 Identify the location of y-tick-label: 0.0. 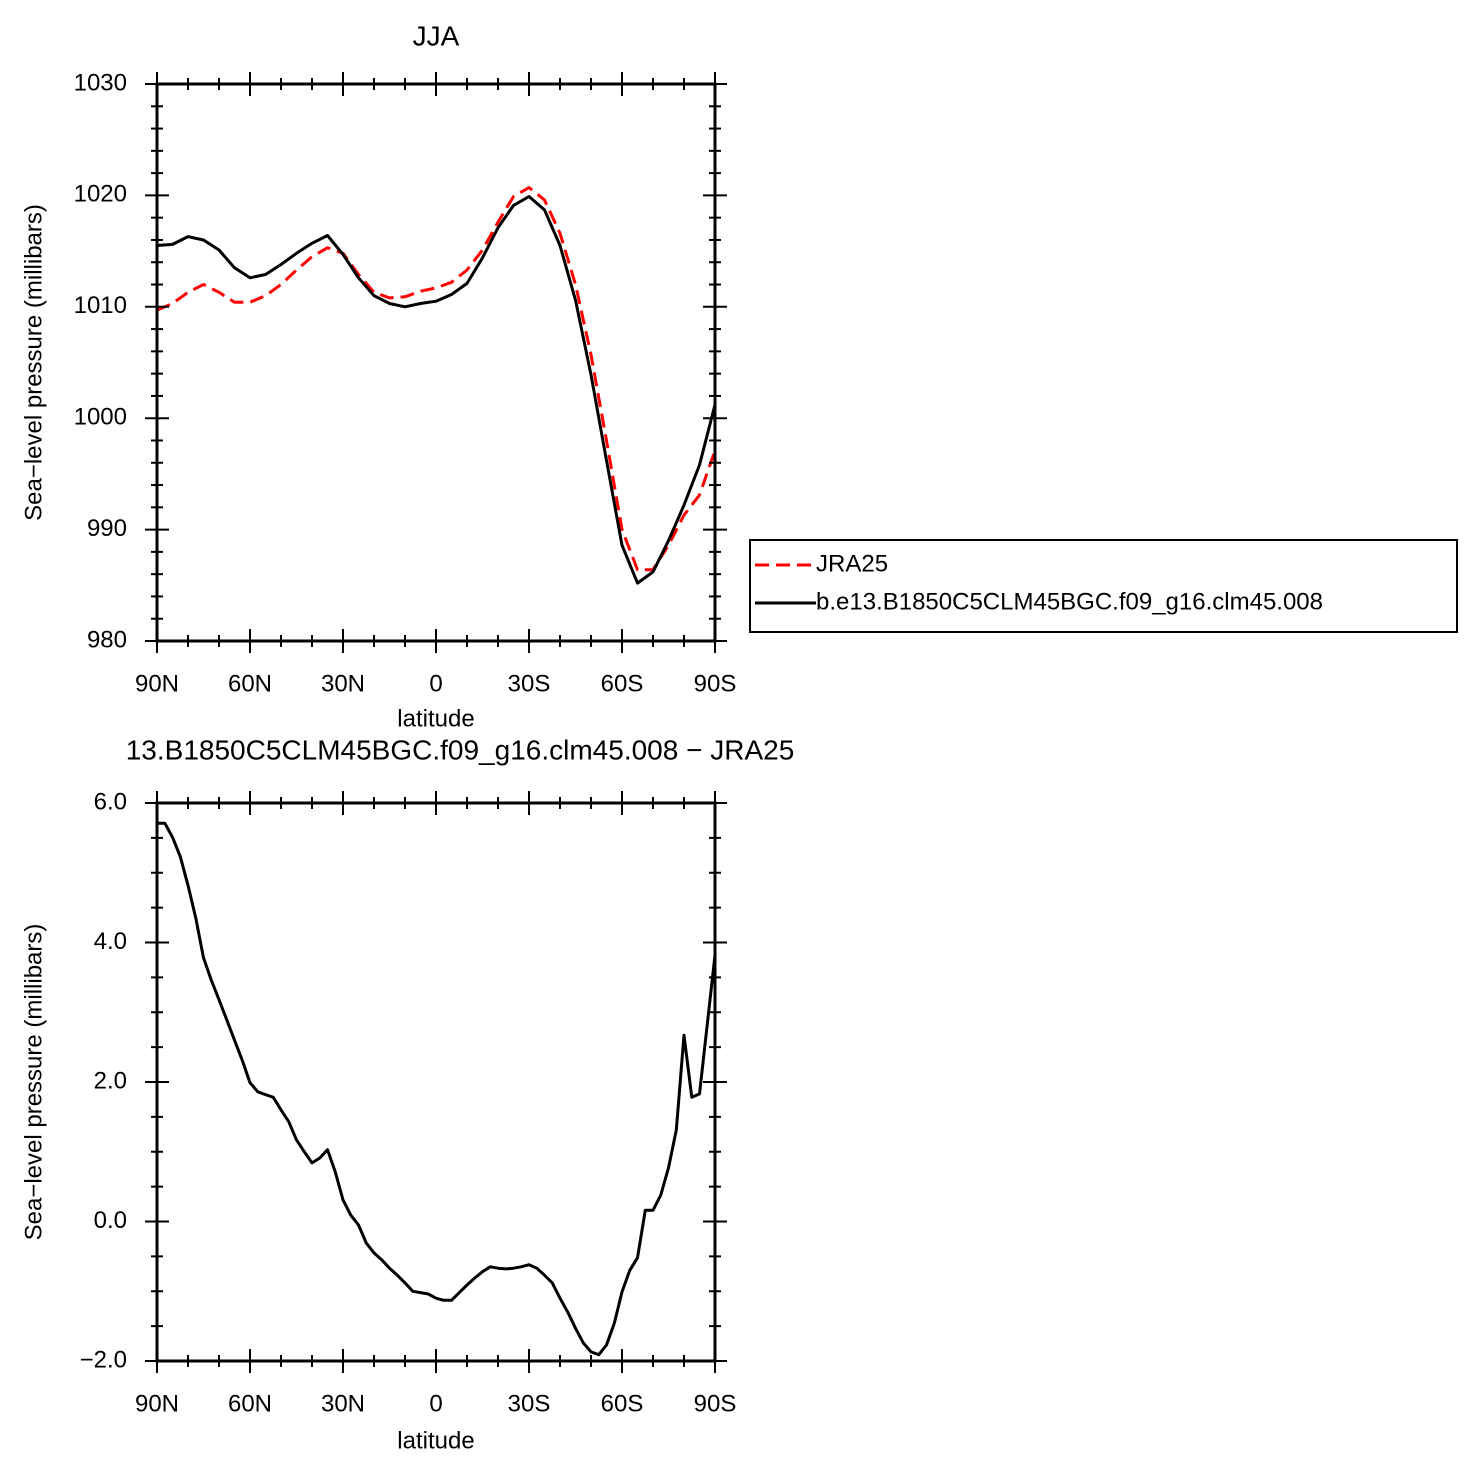
(110, 1220).